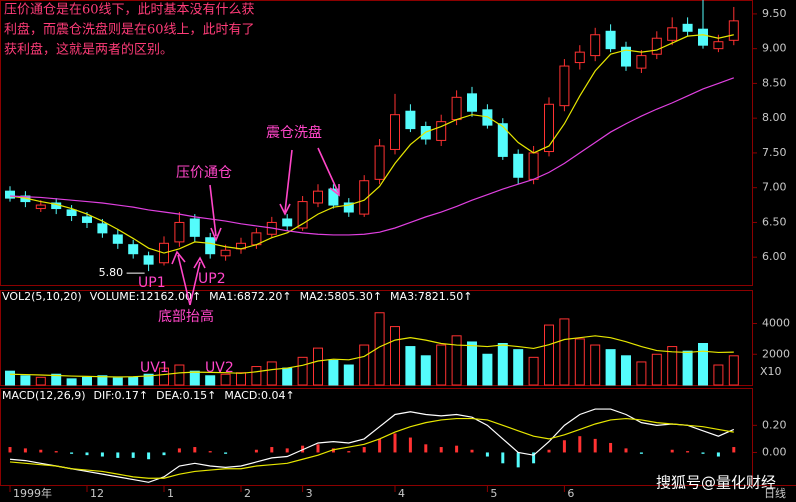 Image resolution: width=796 pixels, height=502 pixels. I want to click on legend-entry: MACD(12,26,9), so click(44, 395).